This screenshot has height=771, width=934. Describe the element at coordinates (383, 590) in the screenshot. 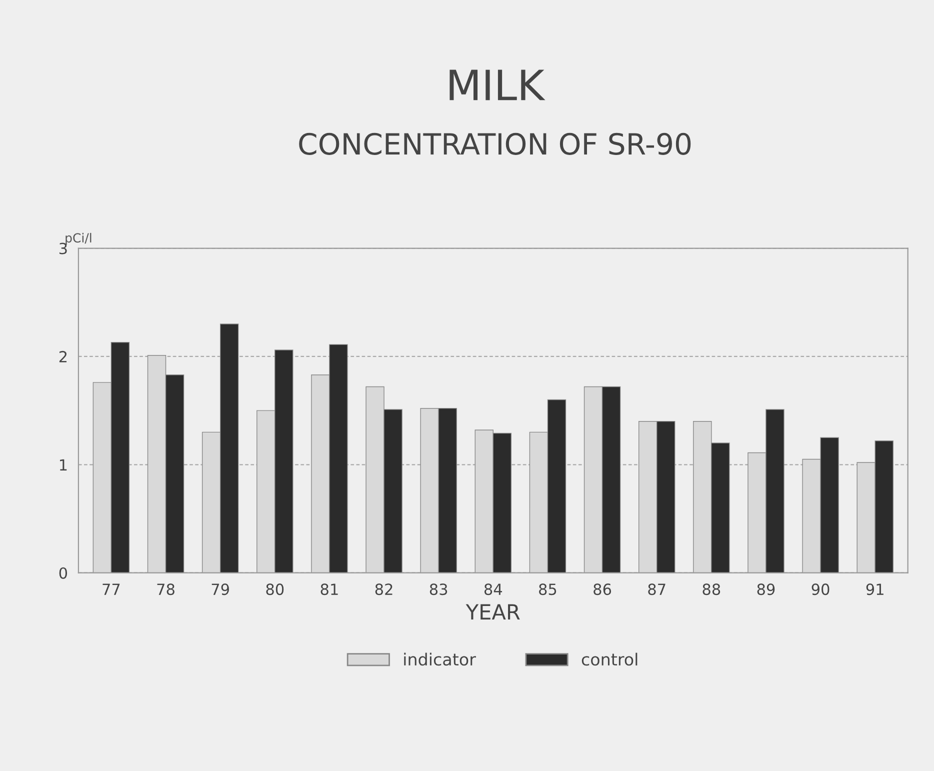

I see `x-tick-label: 82` at that location.